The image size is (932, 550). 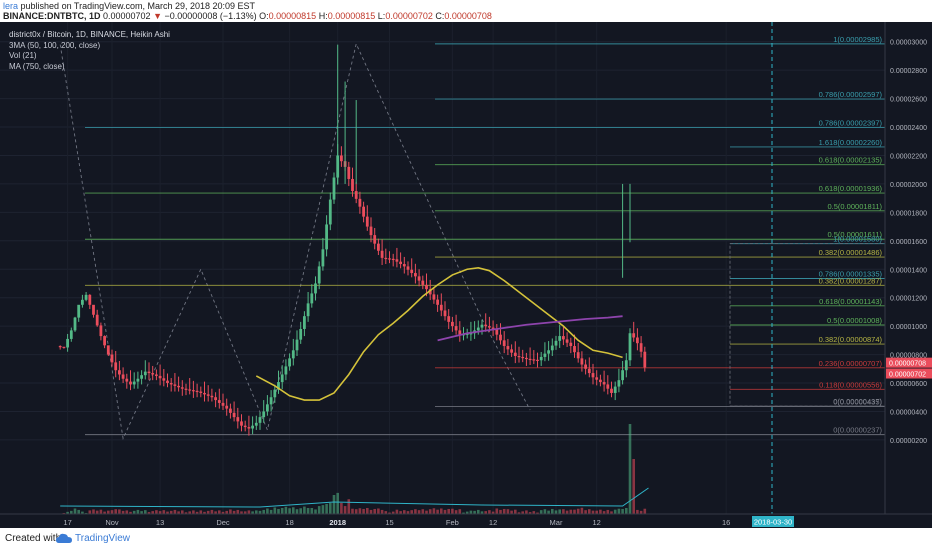 What do you see at coordinates (773, 522) in the screenshot?
I see `date-badge-label: 2018-03-30` at bounding box center [773, 522].